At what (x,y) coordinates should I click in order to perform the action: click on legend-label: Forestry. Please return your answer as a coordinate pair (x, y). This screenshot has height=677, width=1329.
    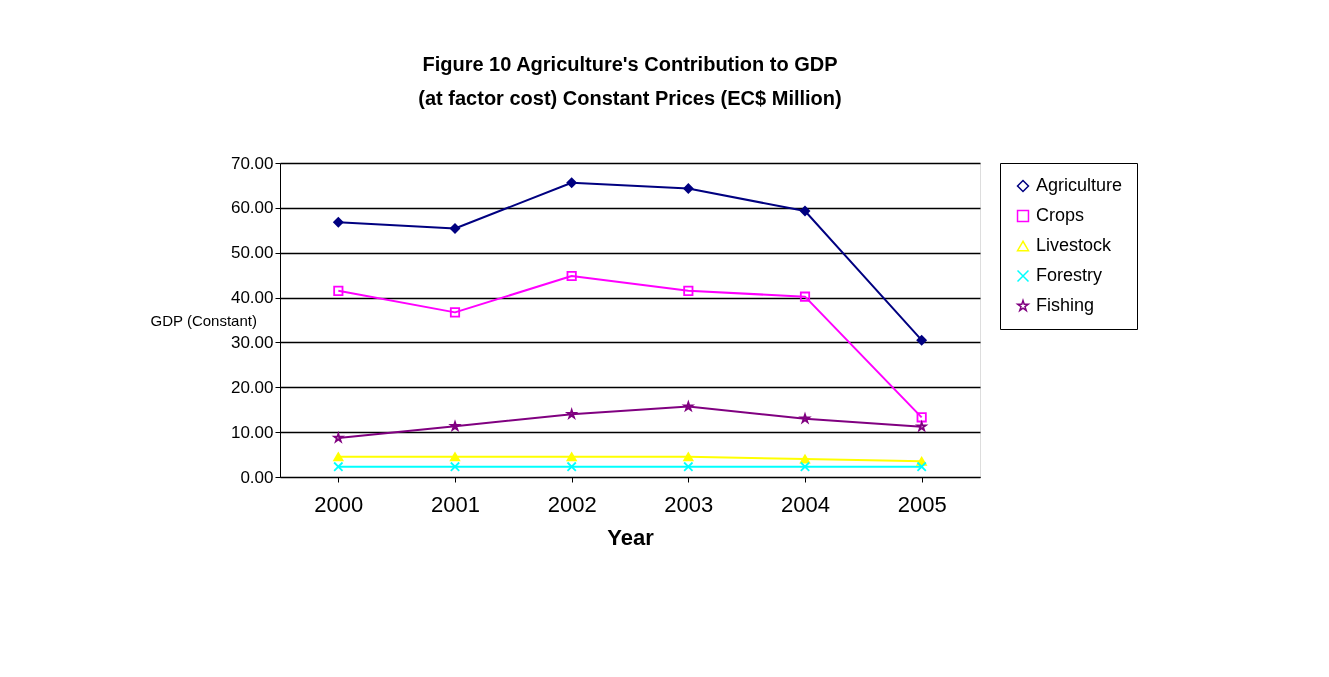
    Looking at the image, I should click on (1069, 275).